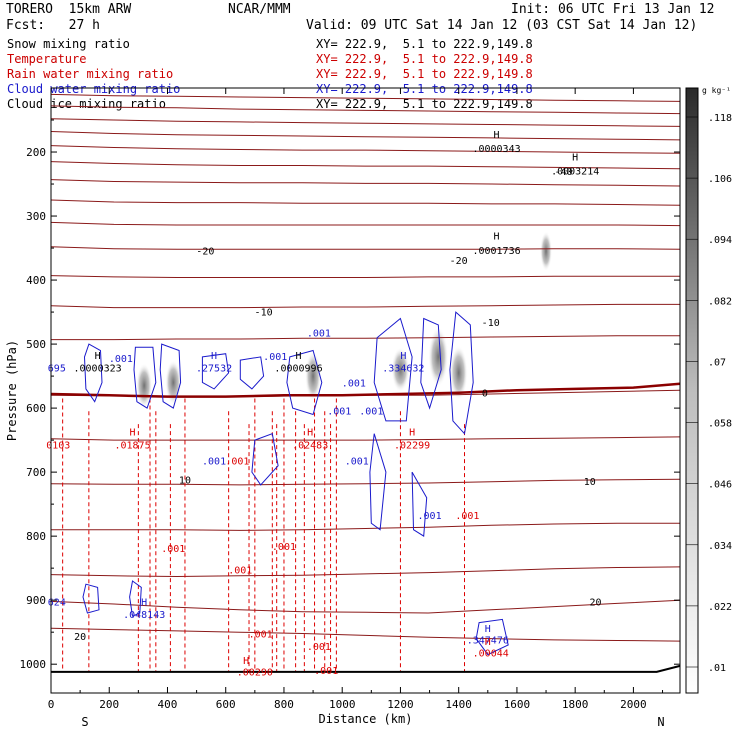  What do you see at coordinates (36, 152) in the screenshot?
I see `y-tick-label: 200` at bounding box center [36, 152].